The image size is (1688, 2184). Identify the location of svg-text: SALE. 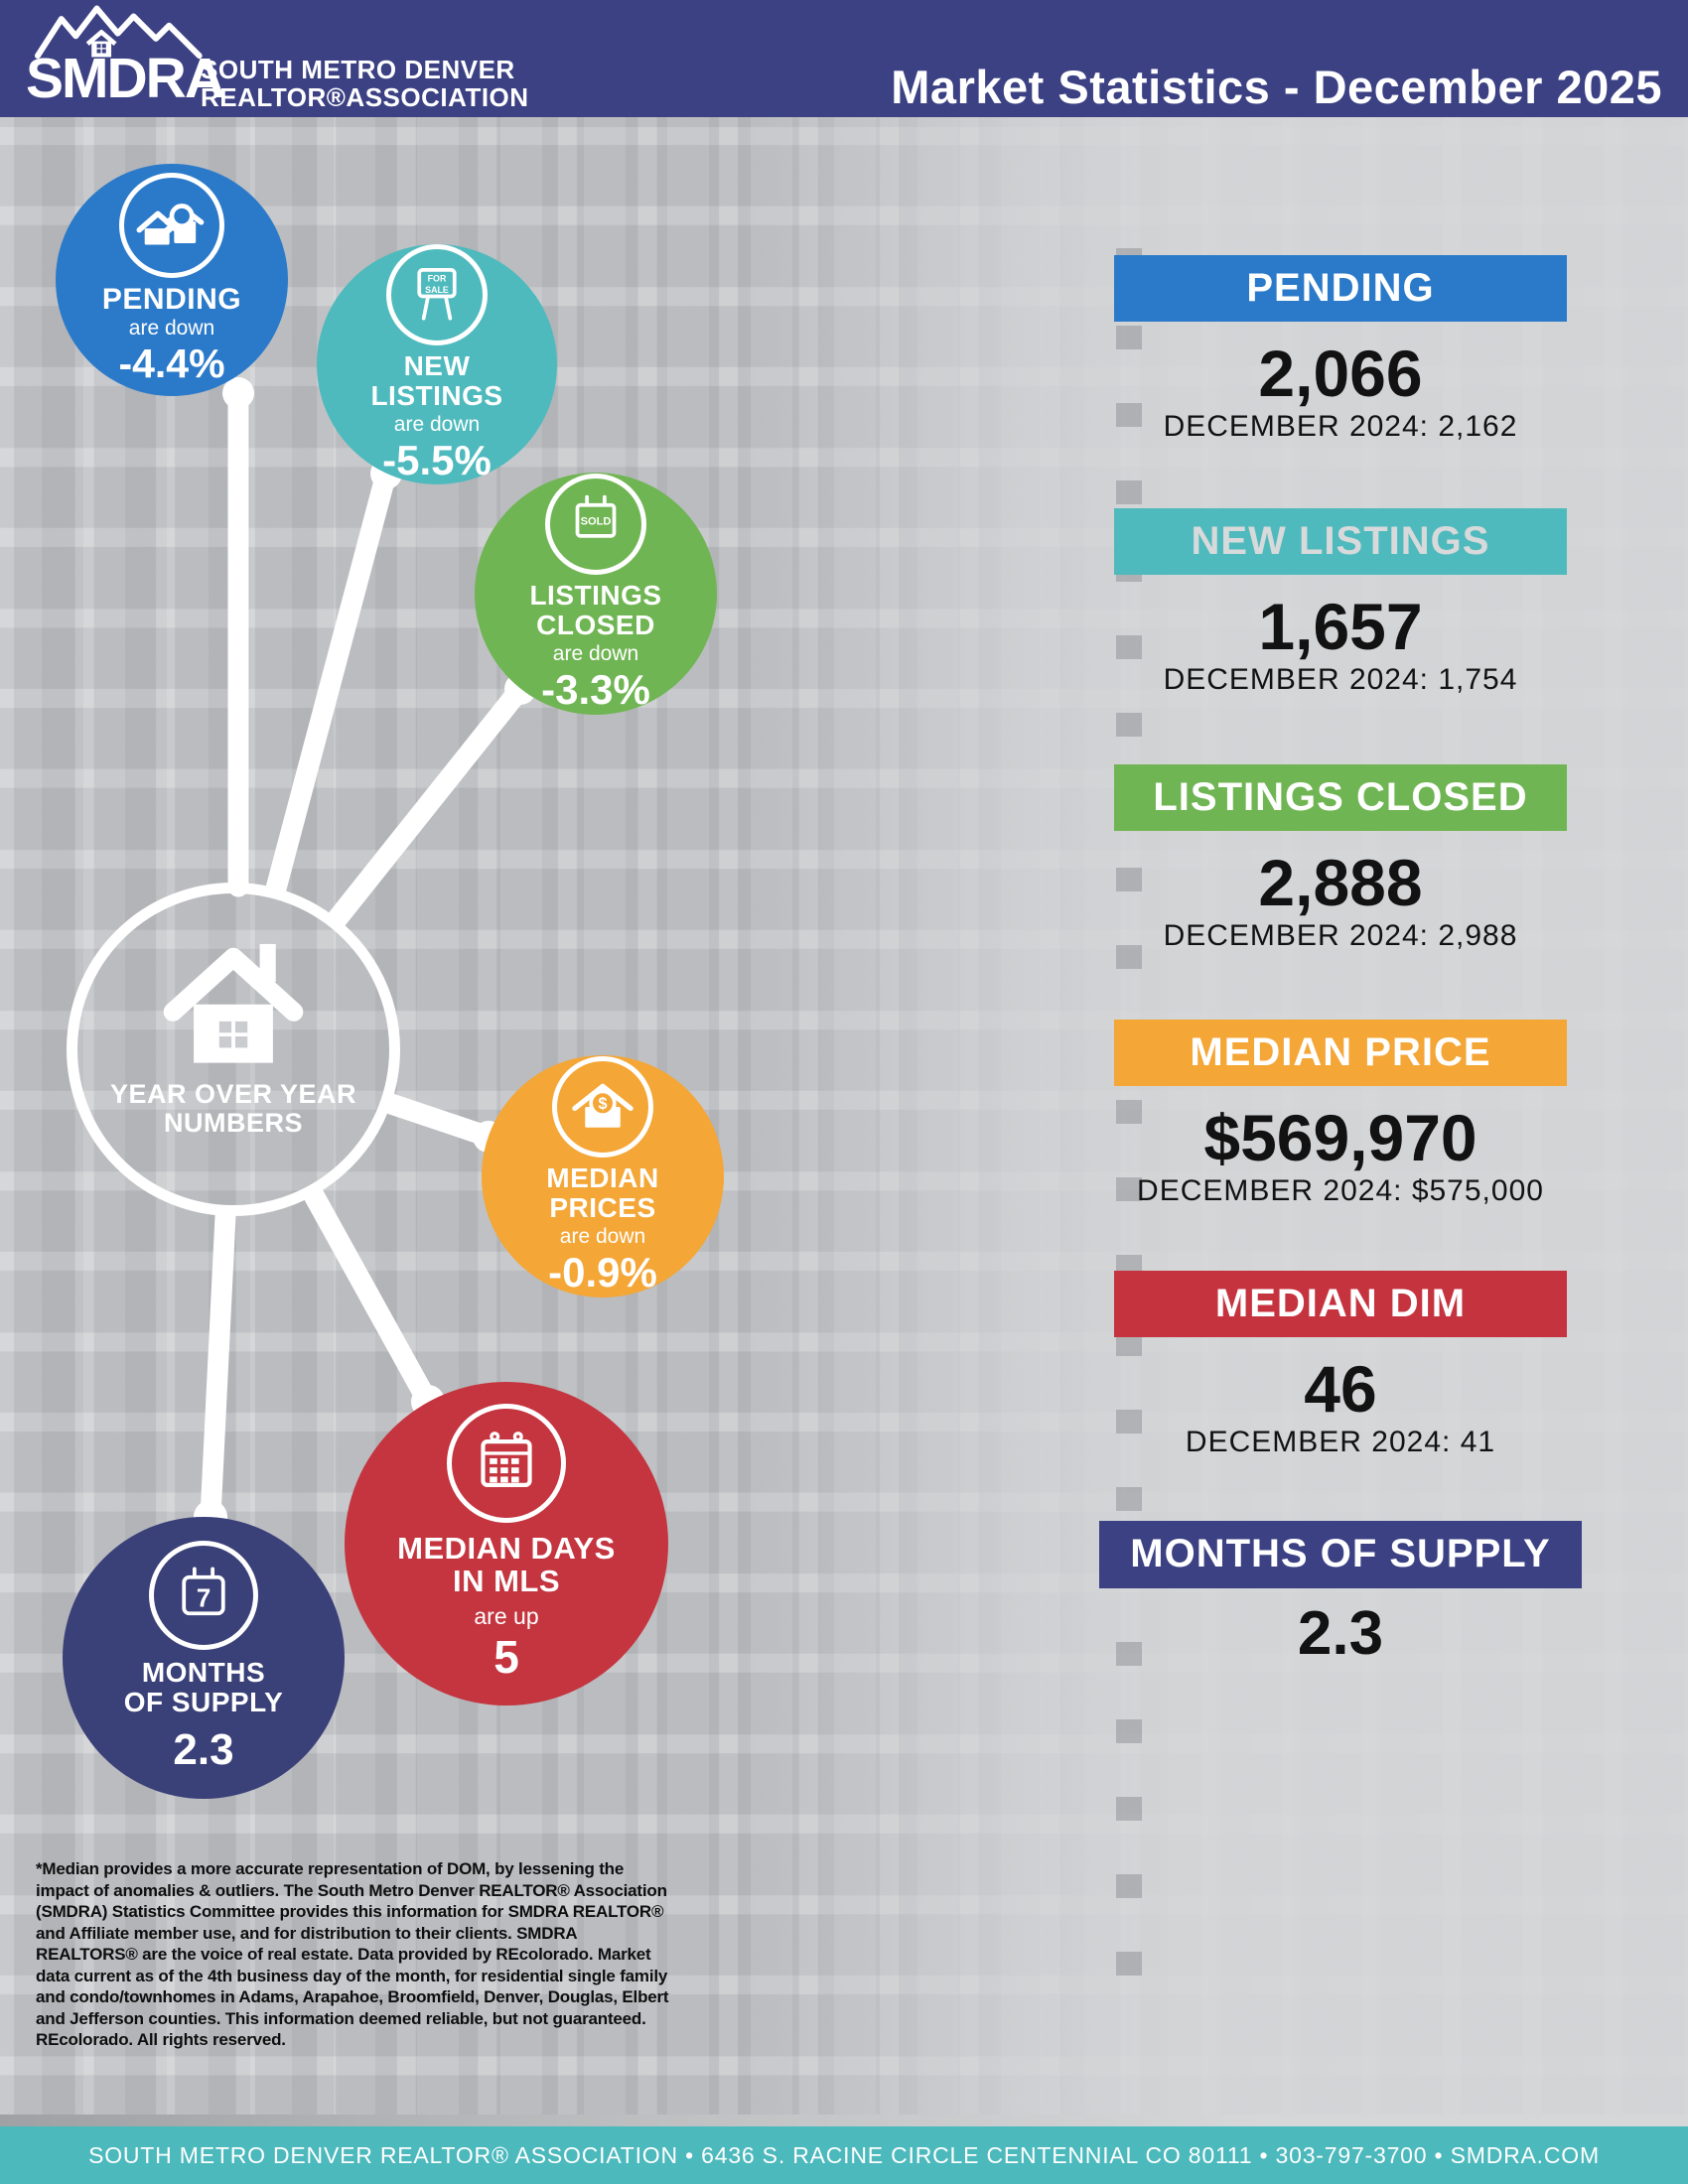
(437, 290).